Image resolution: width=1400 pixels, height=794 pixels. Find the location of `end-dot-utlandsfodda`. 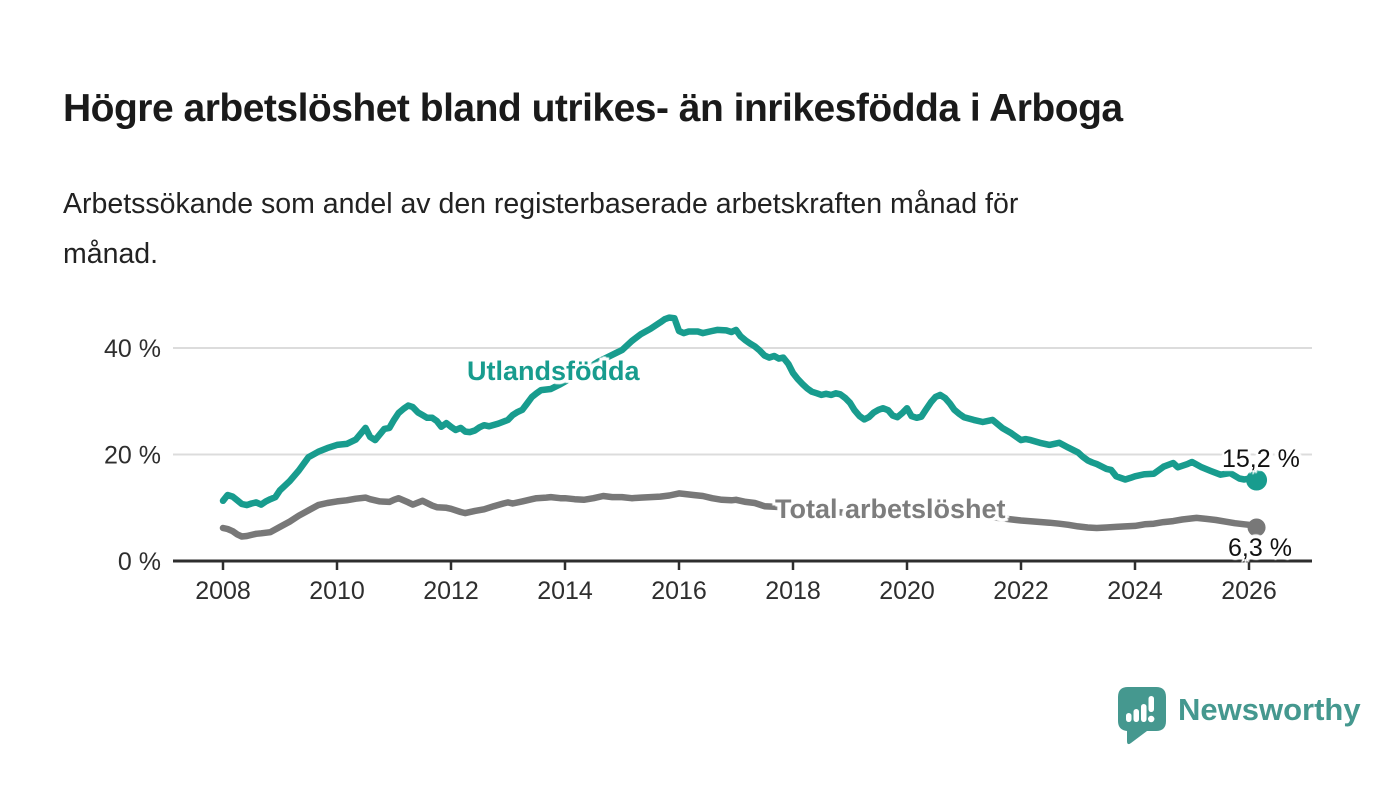

end-dot-utlandsfodda is located at coordinates (1257, 480).